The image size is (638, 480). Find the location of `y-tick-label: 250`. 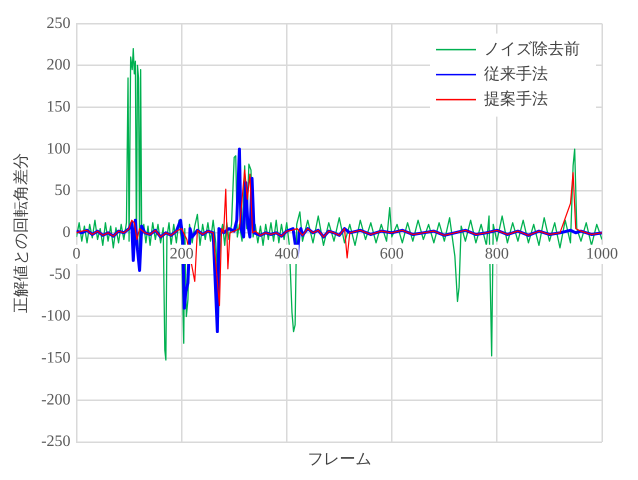

y-tick-label: 250 is located at coordinates (58, 23).